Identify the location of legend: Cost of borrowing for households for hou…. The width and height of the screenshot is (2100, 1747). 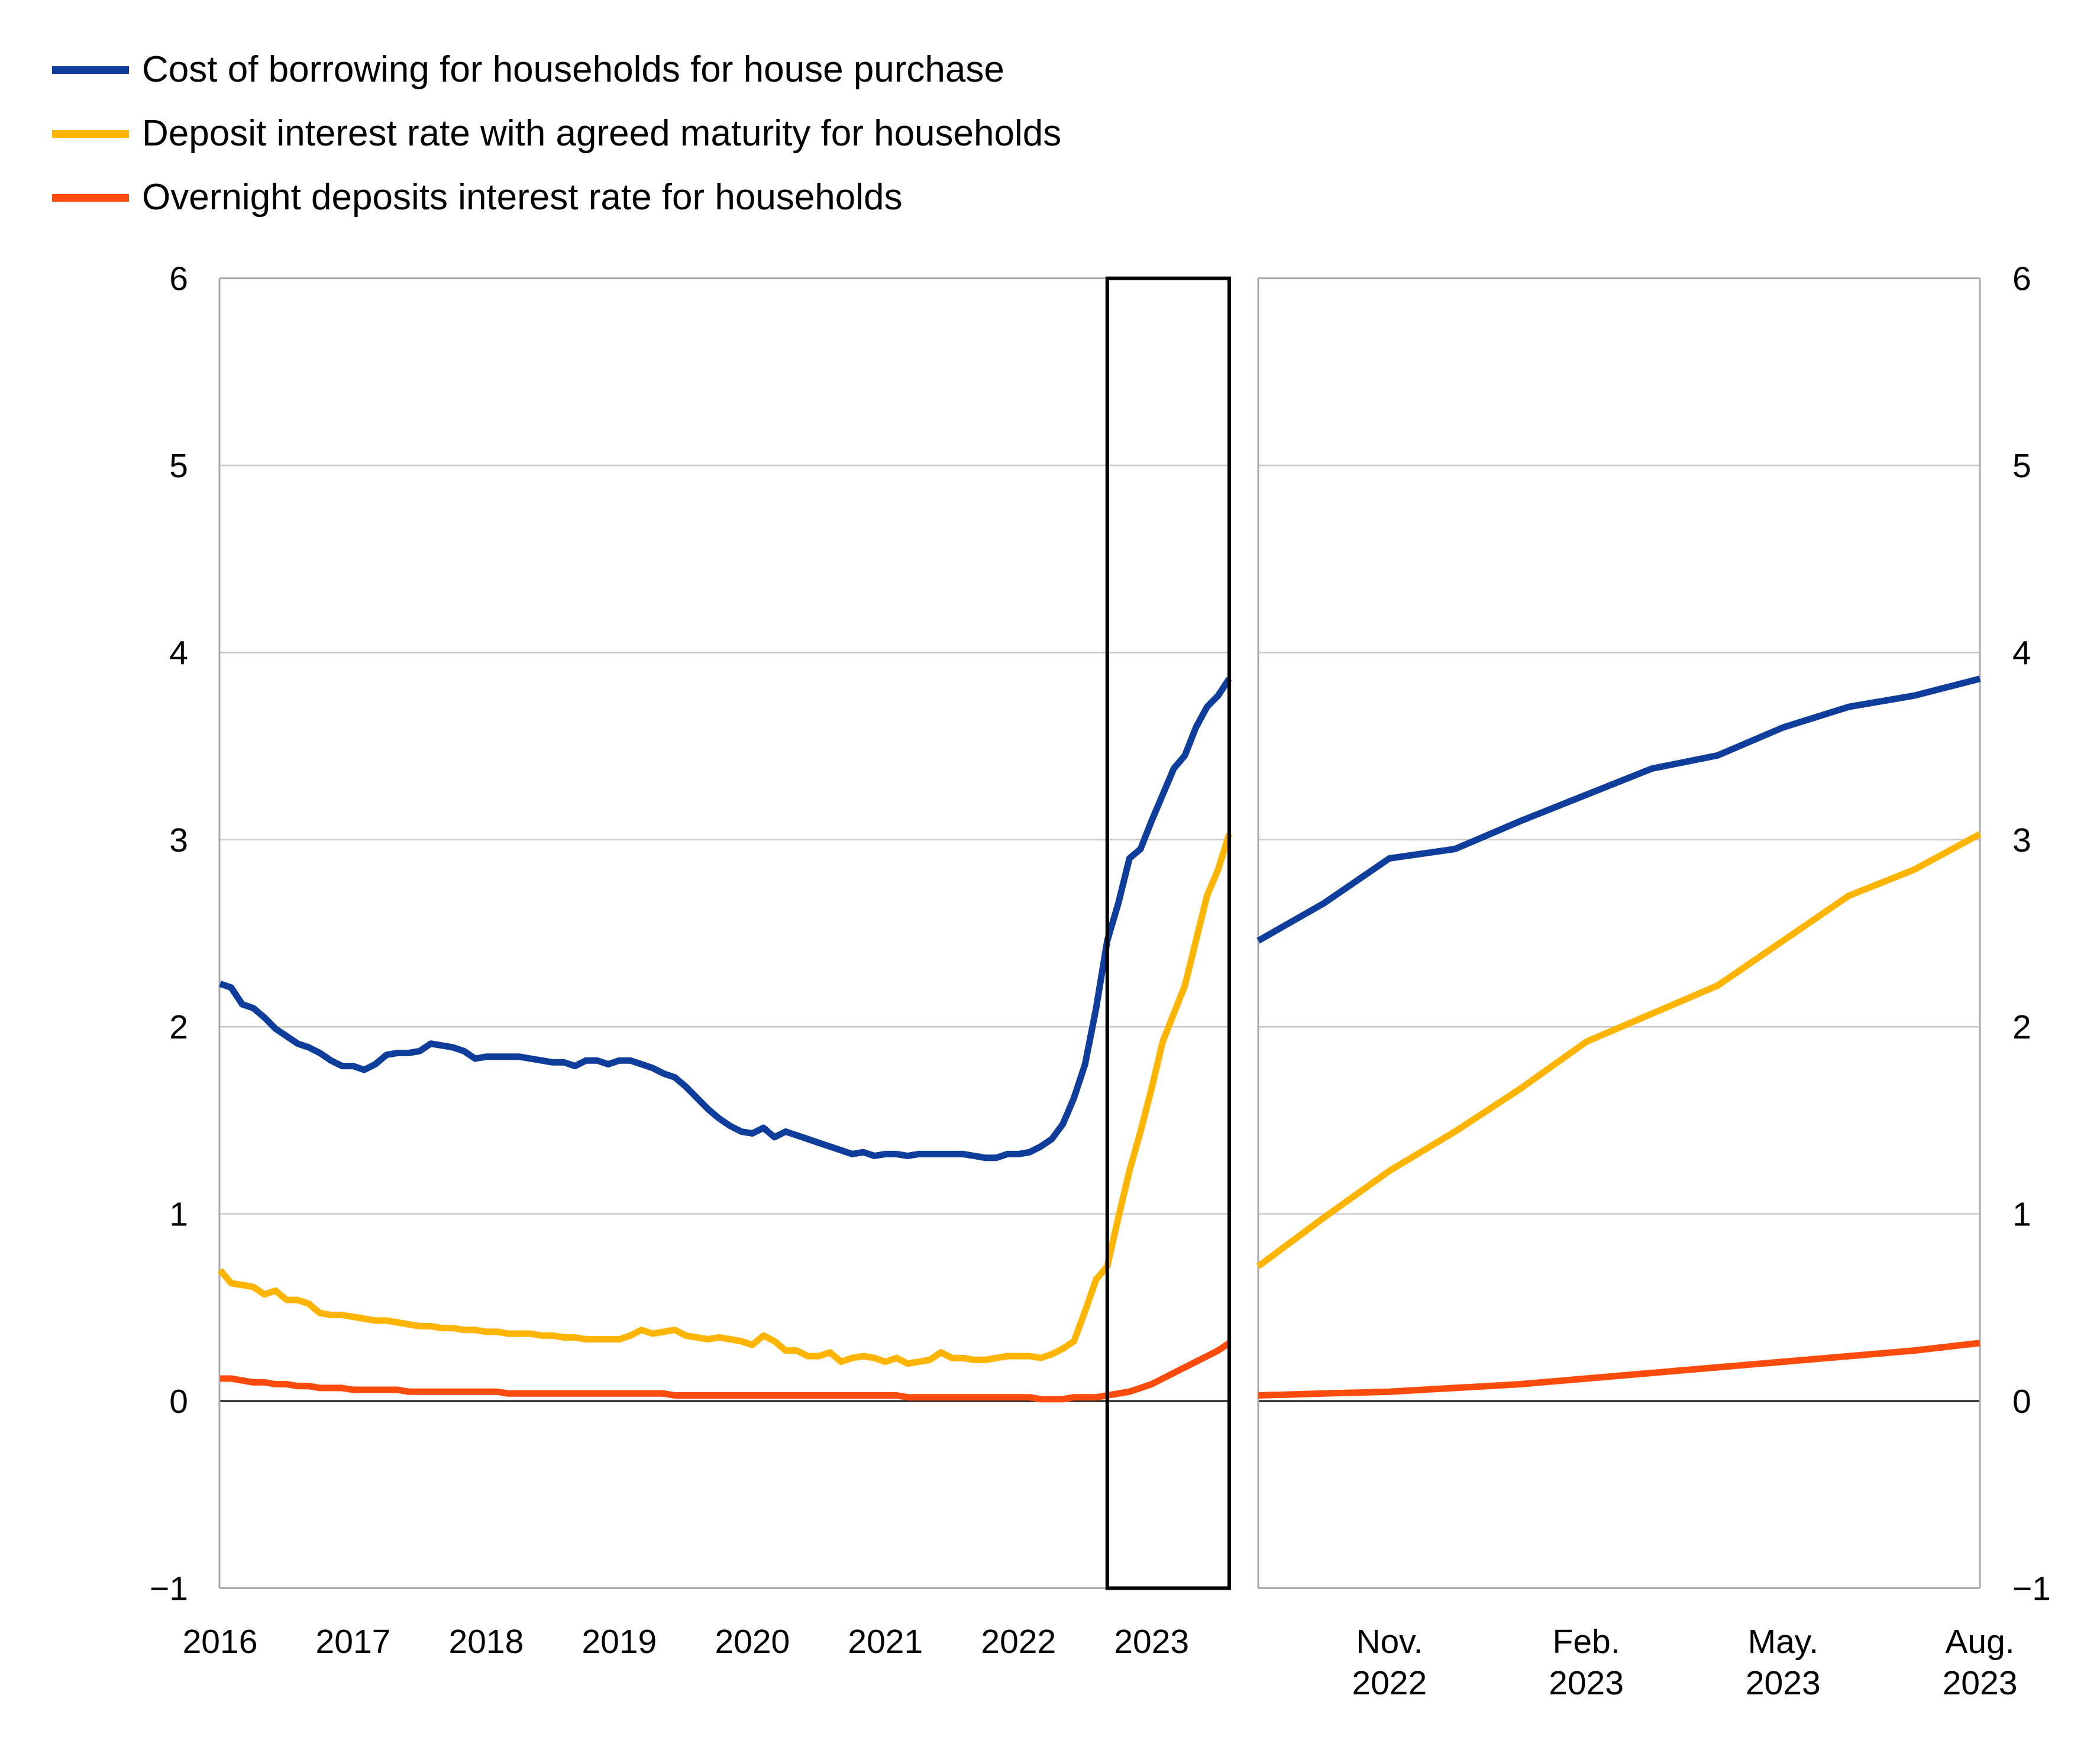
(556, 133).